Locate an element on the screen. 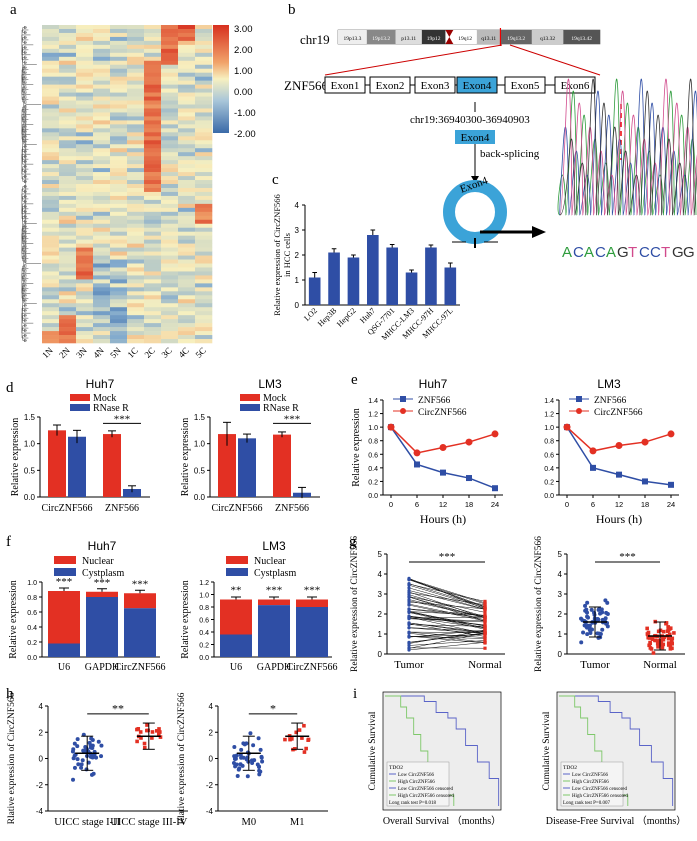 The image size is (697, 841). y-tick-label: 2 is located at coordinates (297, 255).